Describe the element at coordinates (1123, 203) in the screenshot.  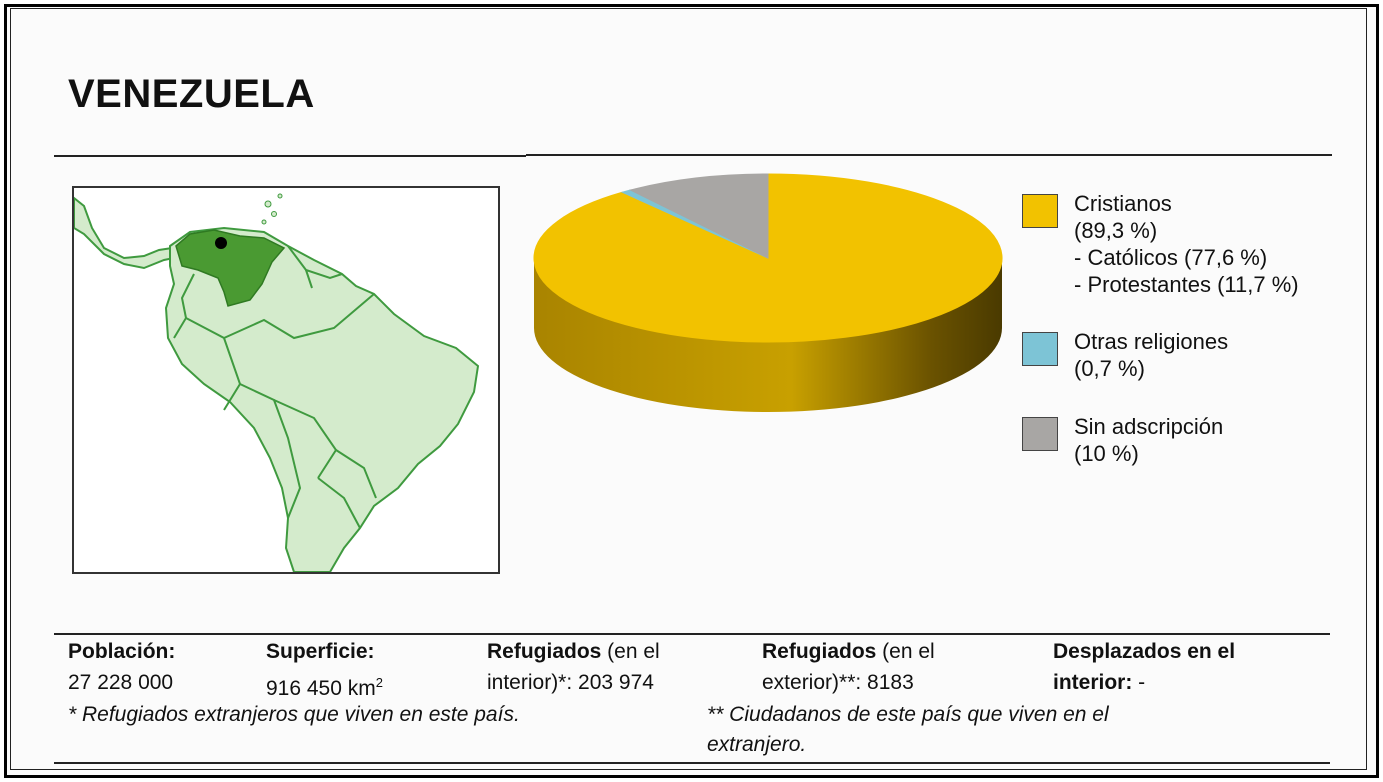
I see `legend-label-cristianos: Cristianos` at that location.